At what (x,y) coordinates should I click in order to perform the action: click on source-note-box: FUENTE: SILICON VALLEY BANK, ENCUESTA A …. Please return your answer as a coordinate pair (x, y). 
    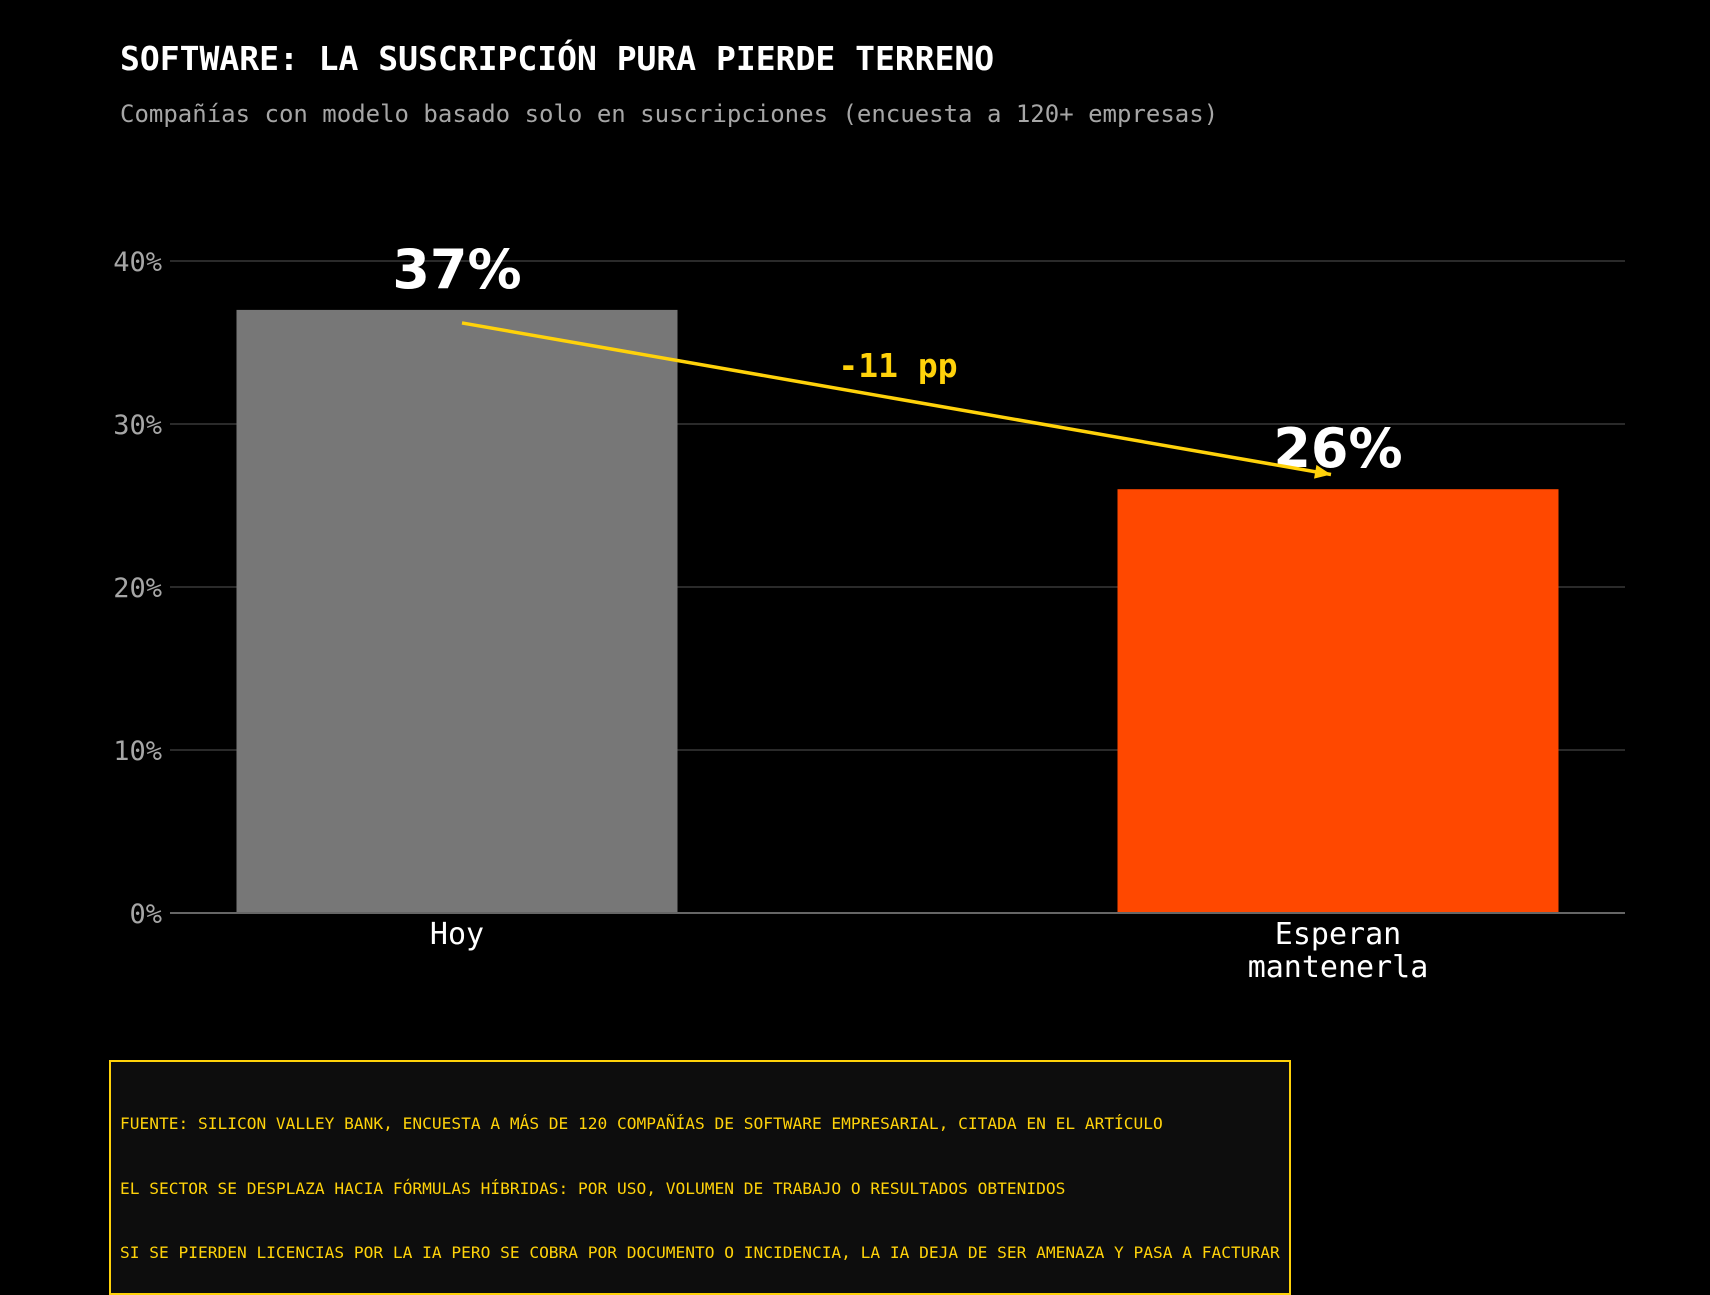
    Looking at the image, I should click on (700, 1177).